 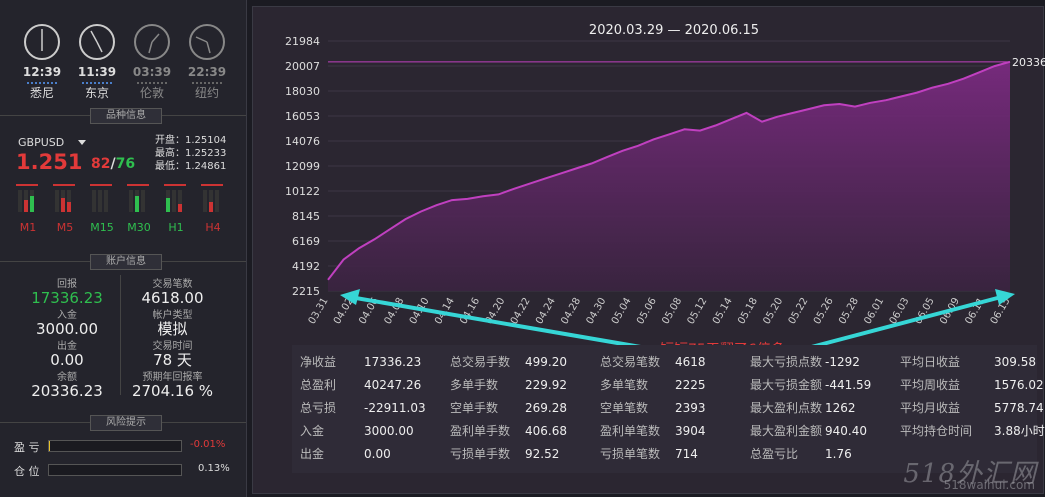 I want to click on clock-time: 11:39, so click(x=97, y=72).